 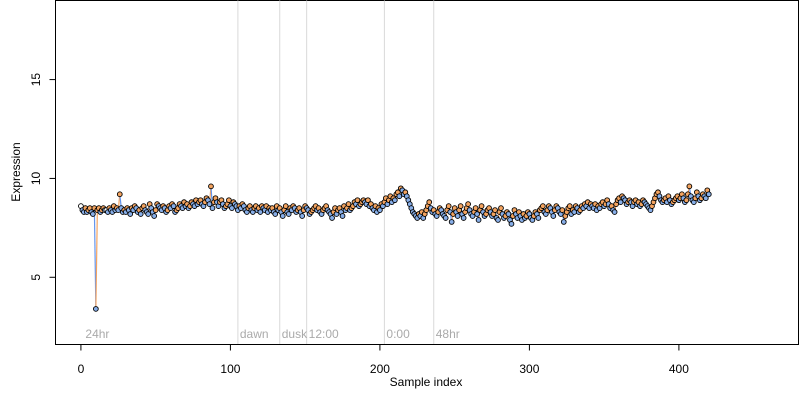 I want to click on vline-label-1: dusk, so click(x=295, y=334).